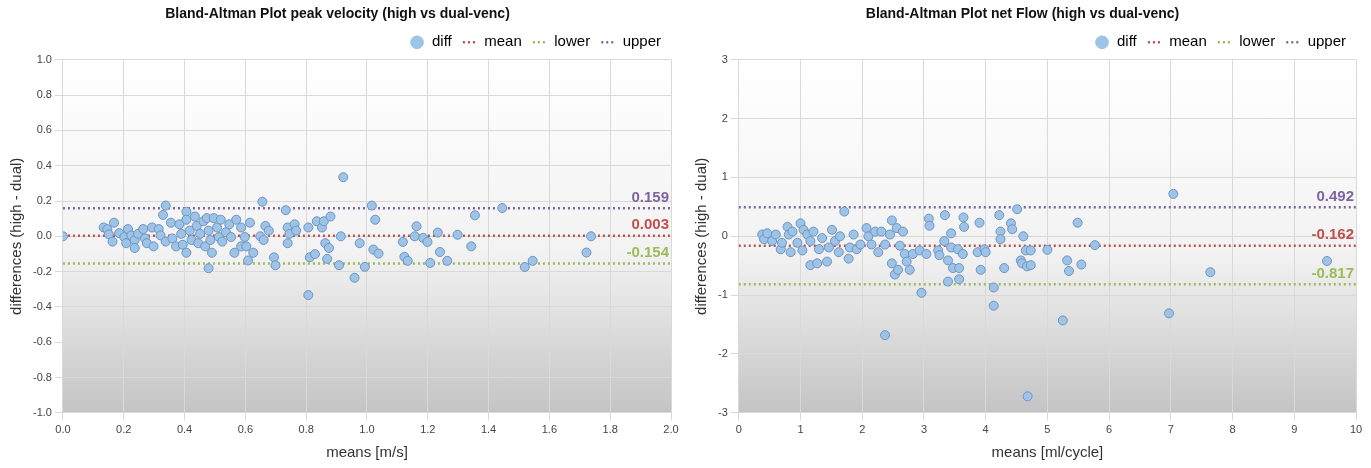 Image resolution: width=1371 pixels, height=468 pixels. What do you see at coordinates (1335, 195) in the screenshot?
I see `data-label: 0.492` at bounding box center [1335, 195].